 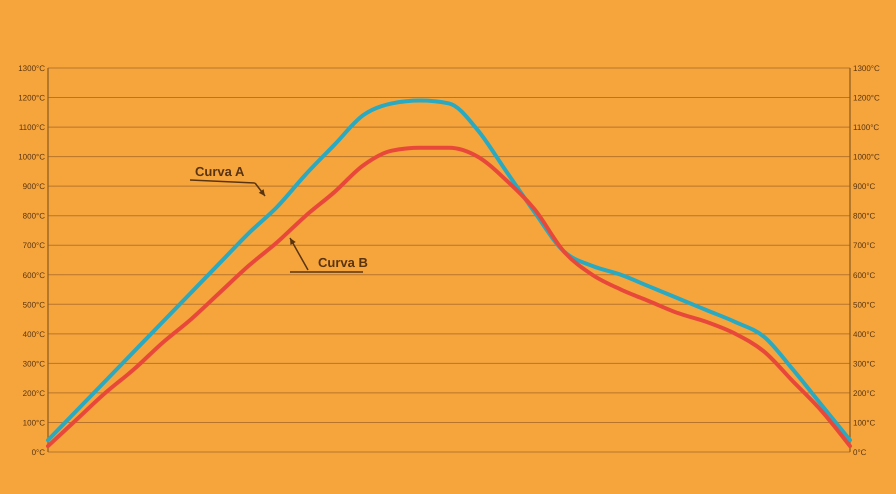 I want to click on y2-tick-label: 500°C, so click(x=864, y=305).